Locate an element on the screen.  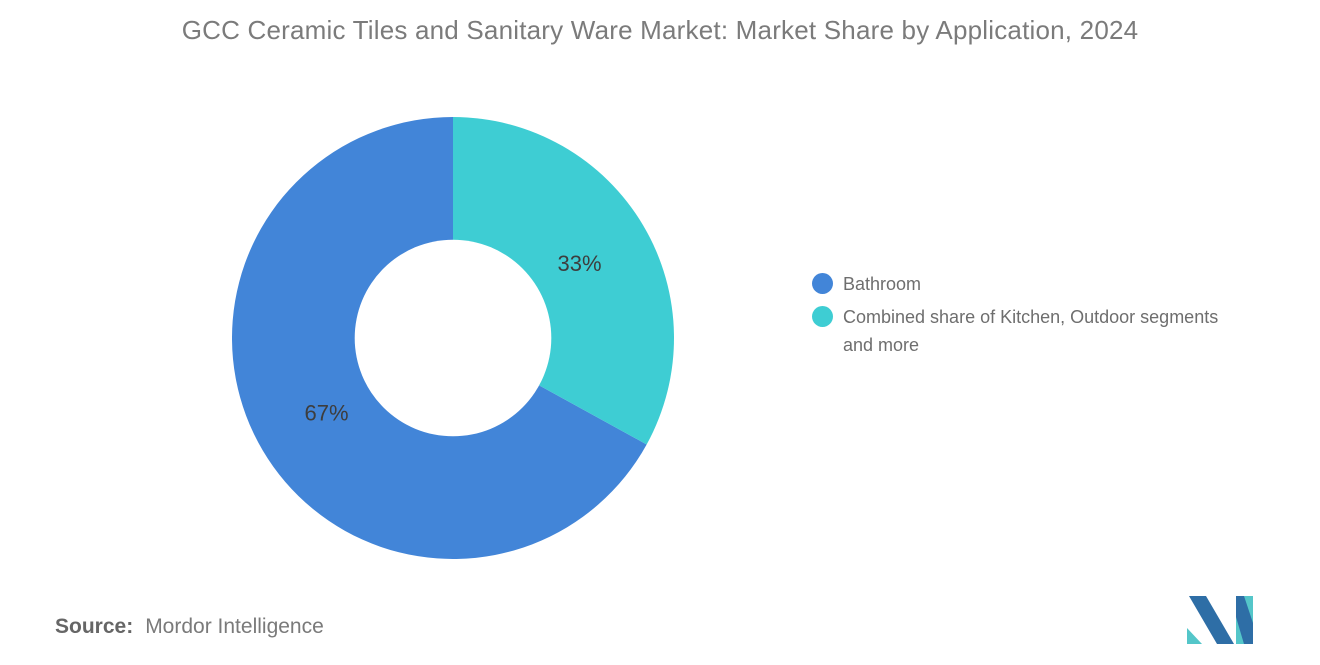
source-line: Source: Mordor Intelligence is located at coordinates (189, 627).